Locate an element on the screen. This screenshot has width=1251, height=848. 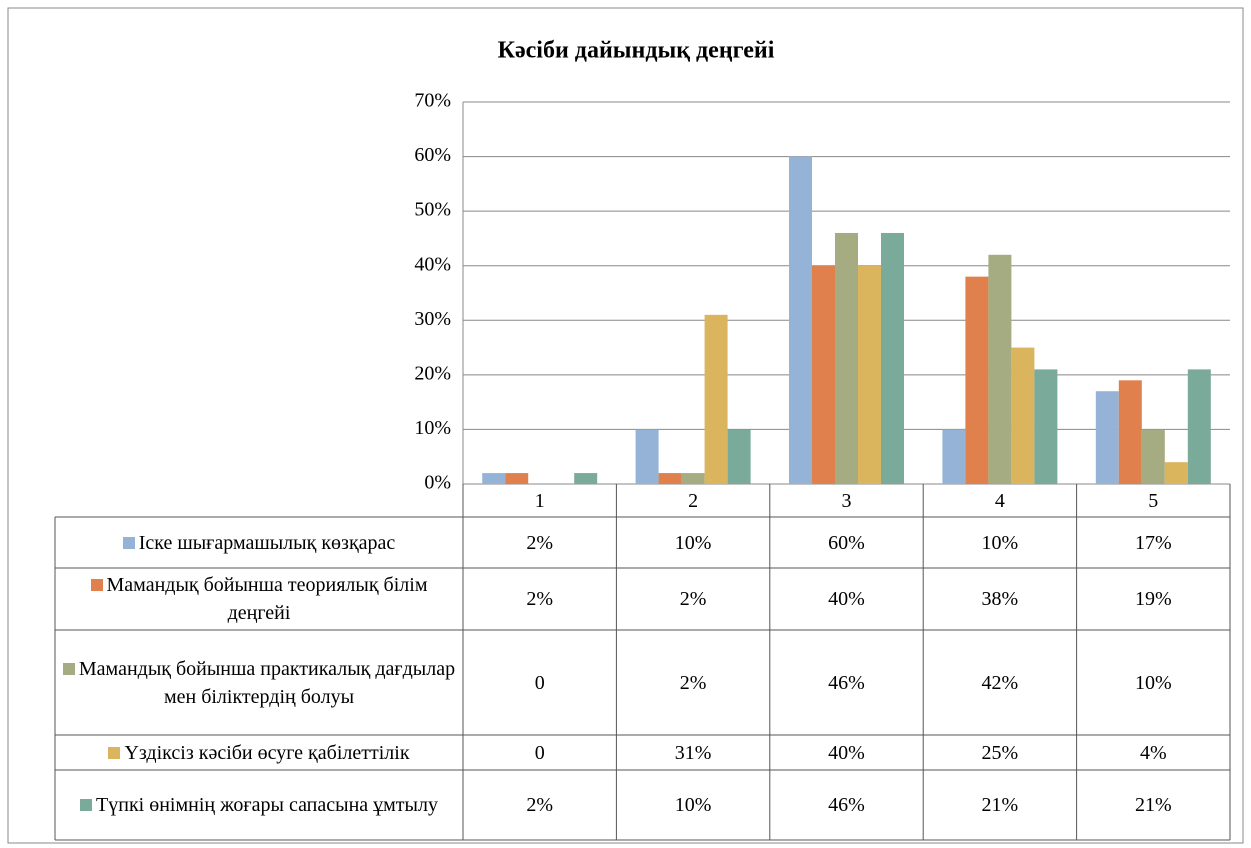
x-tick-label: 1 is located at coordinates (539, 500).